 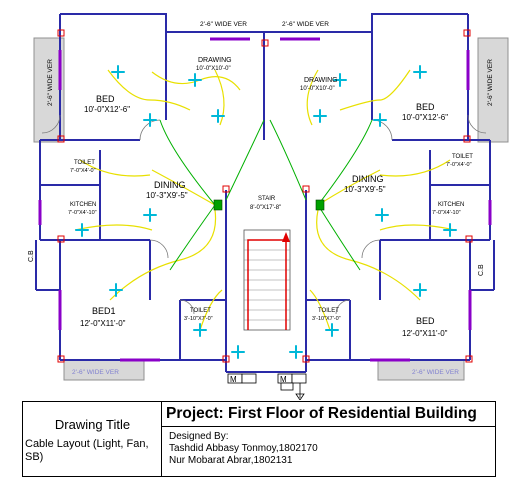 I want to click on room-name-stair: STAIR, so click(x=267, y=199).